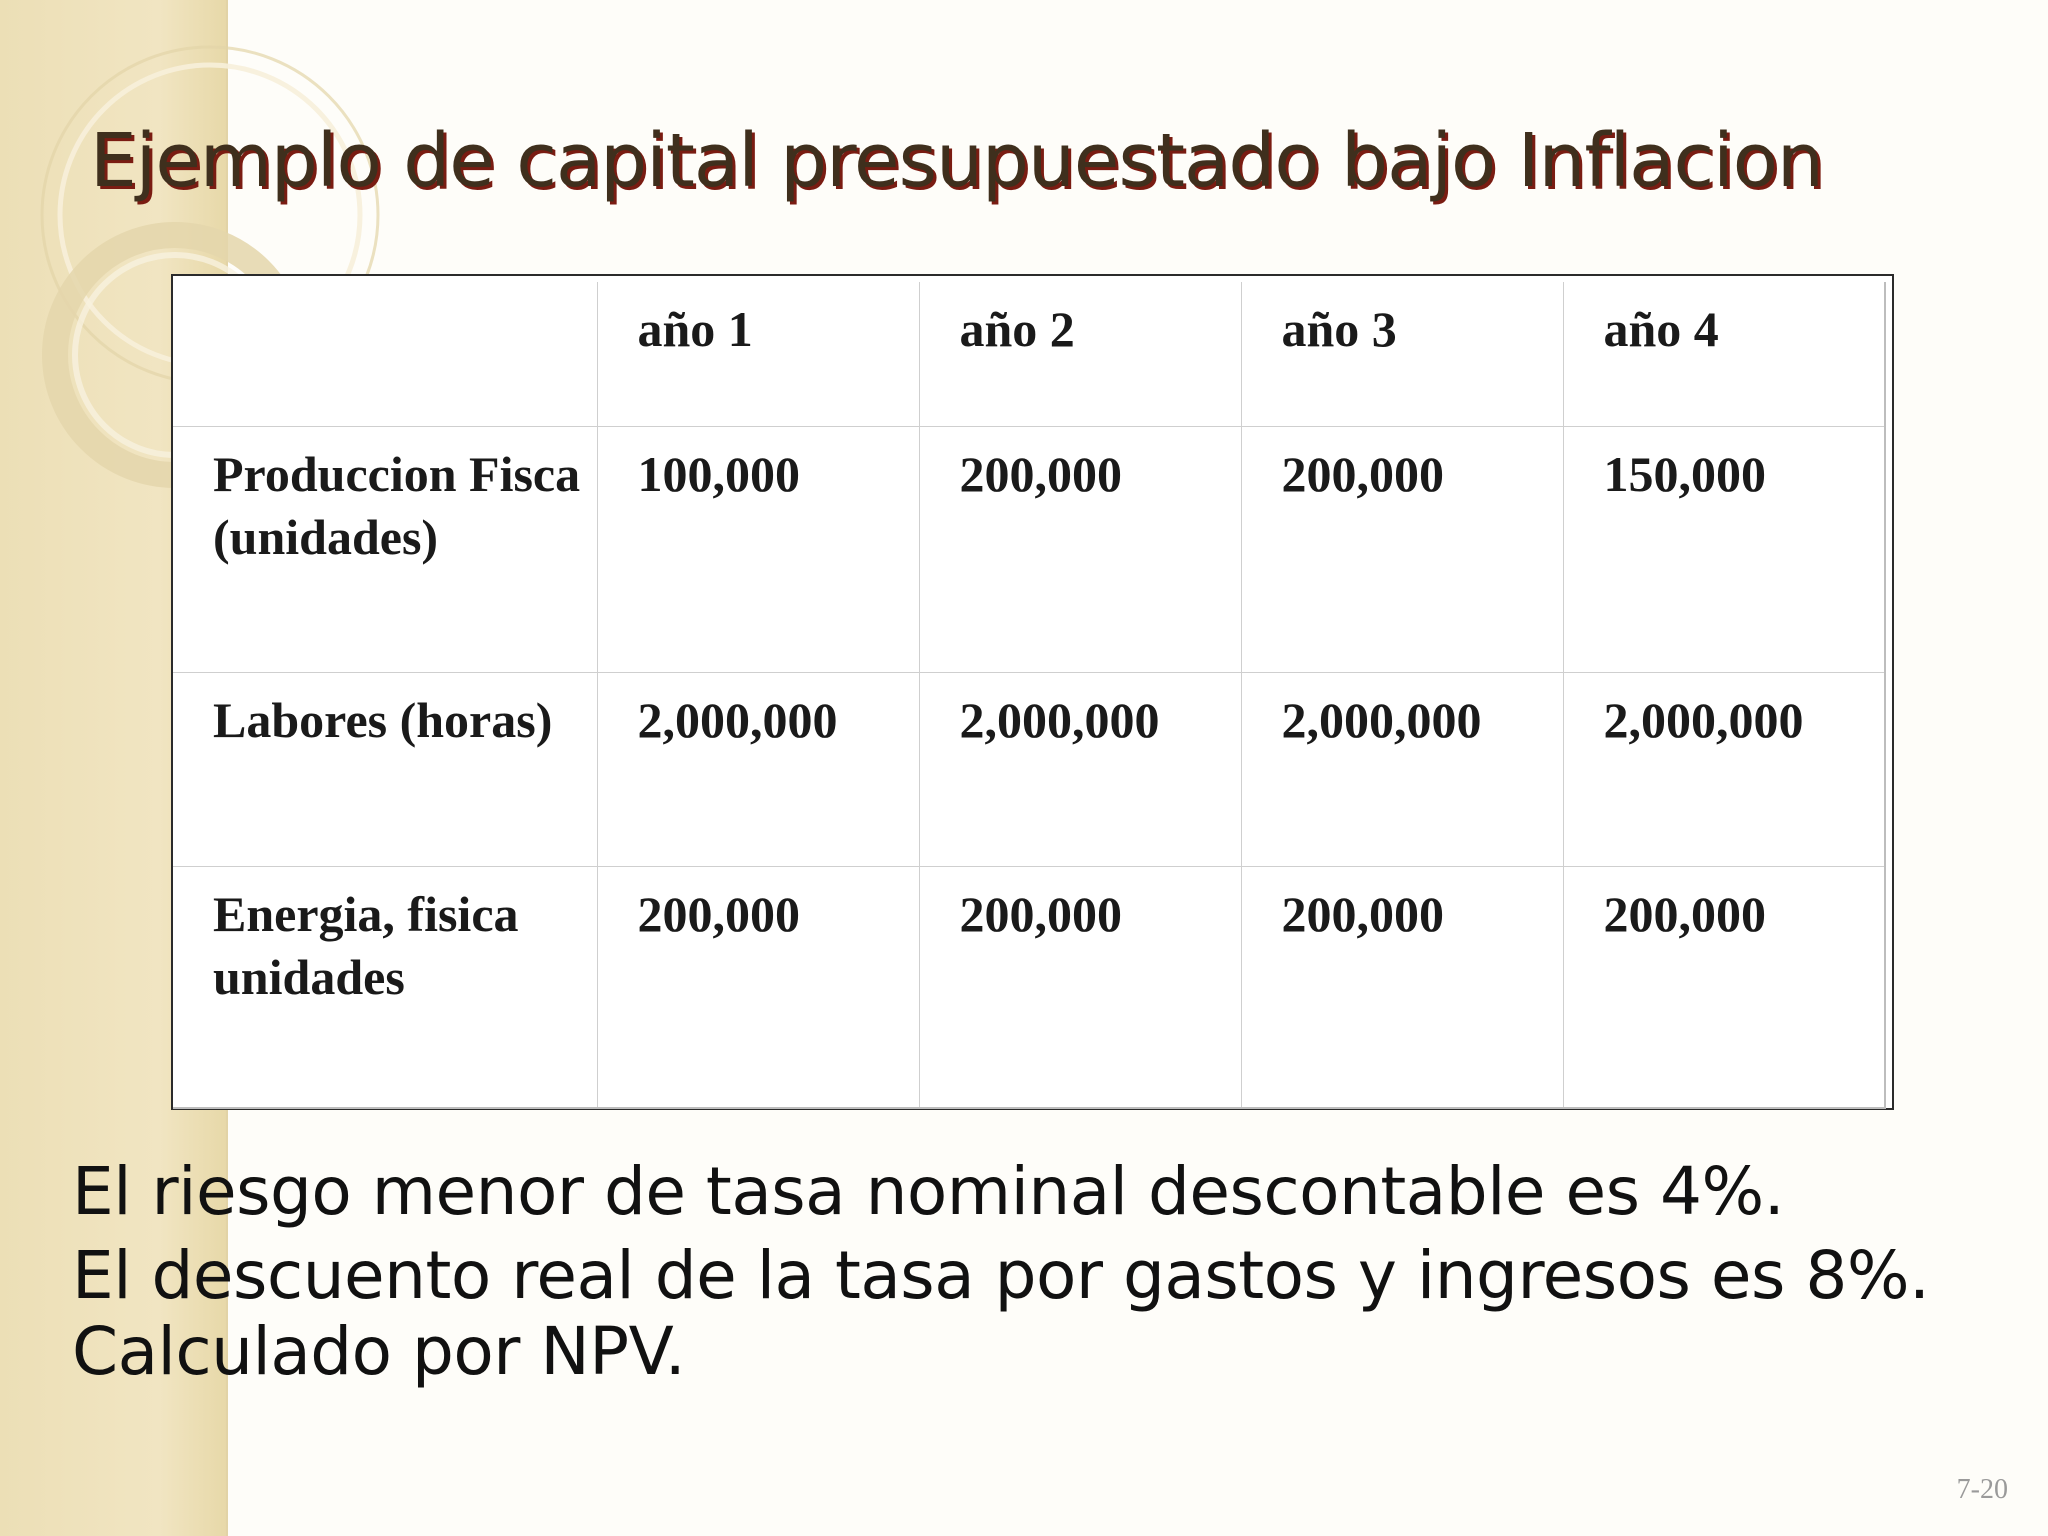 Image resolution: width=2048 pixels, height=1536 pixels. I want to click on row-label: Produccion Fisca (unidades), so click(385, 549).